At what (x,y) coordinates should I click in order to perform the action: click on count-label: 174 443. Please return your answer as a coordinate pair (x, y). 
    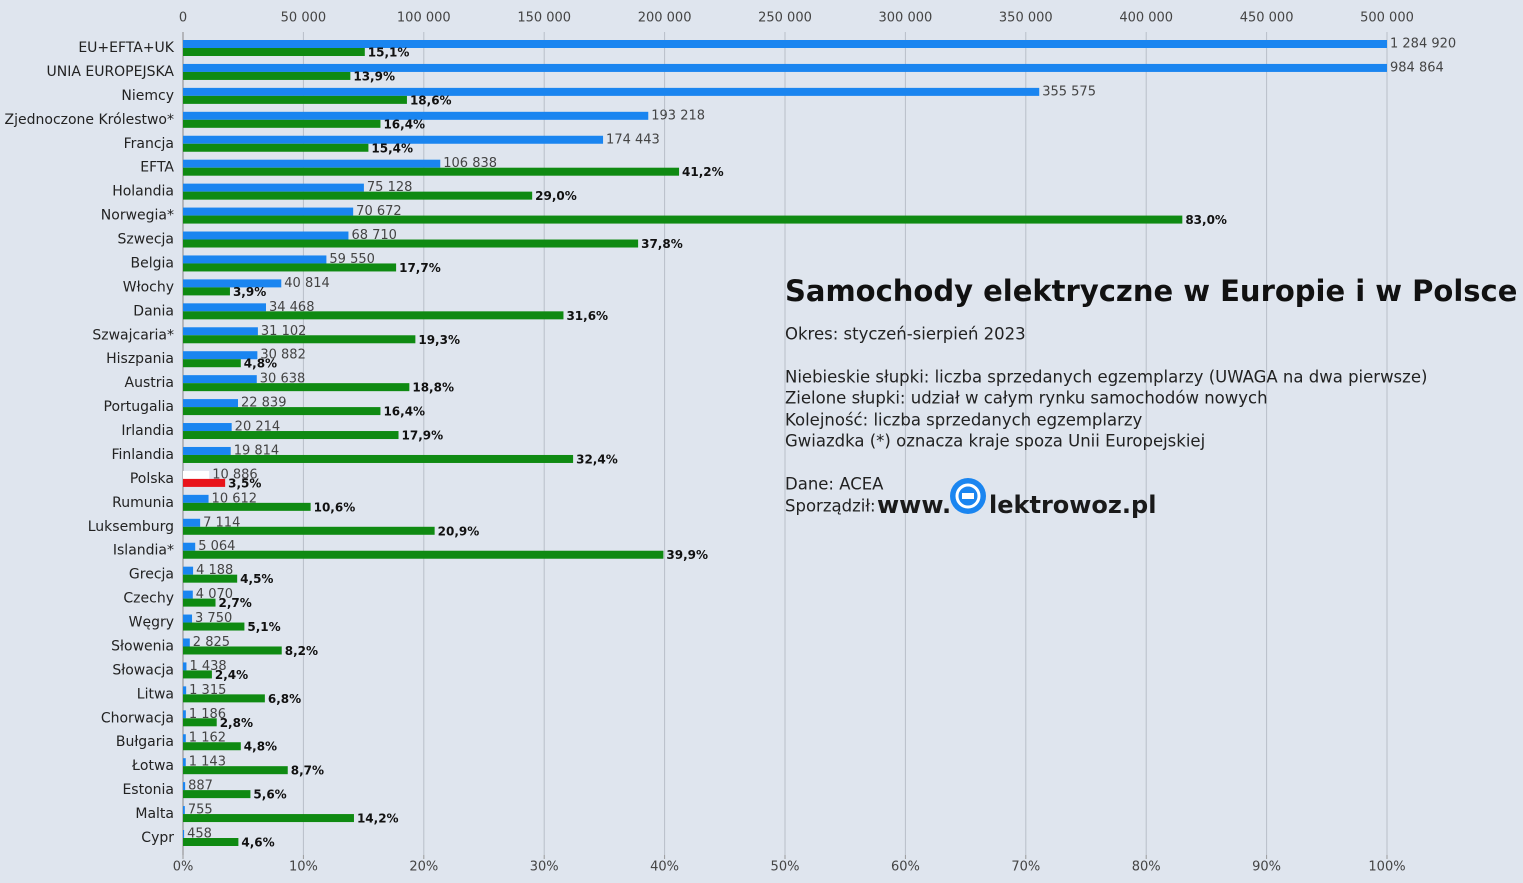
    Looking at the image, I should click on (633, 139).